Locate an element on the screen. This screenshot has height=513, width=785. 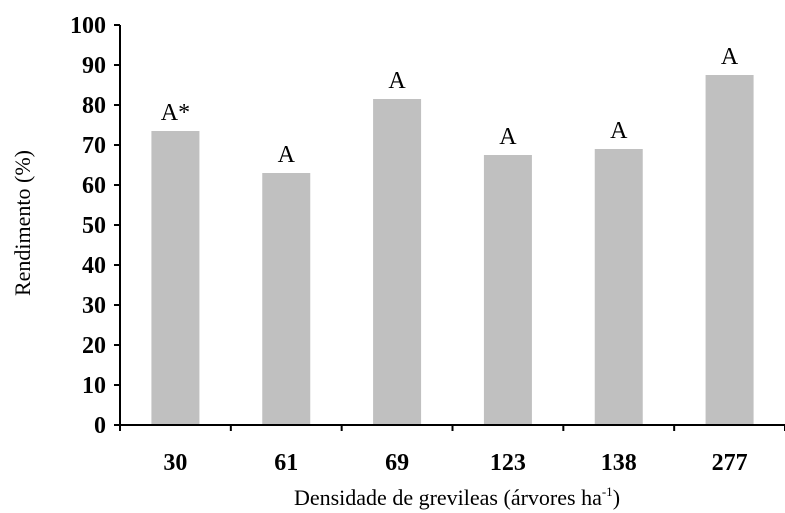
y-axis-title: Rendimento (%) is located at coordinates (22, 223).